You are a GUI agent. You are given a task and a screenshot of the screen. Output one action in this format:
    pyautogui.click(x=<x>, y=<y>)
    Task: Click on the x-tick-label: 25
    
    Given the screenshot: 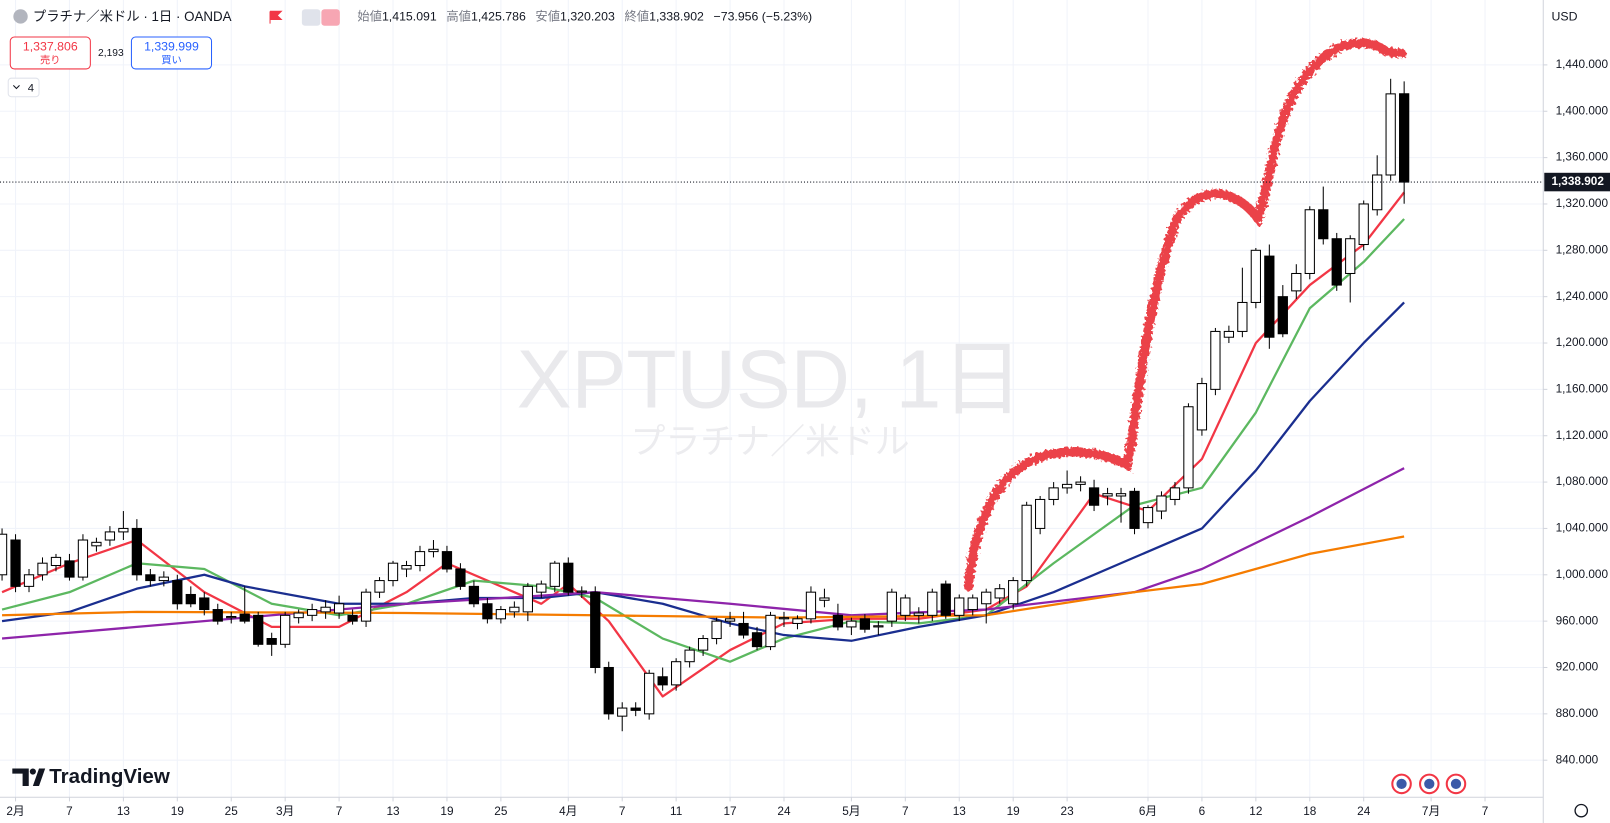 What is the action you would take?
    pyautogui.click(x=501, y=811)
    